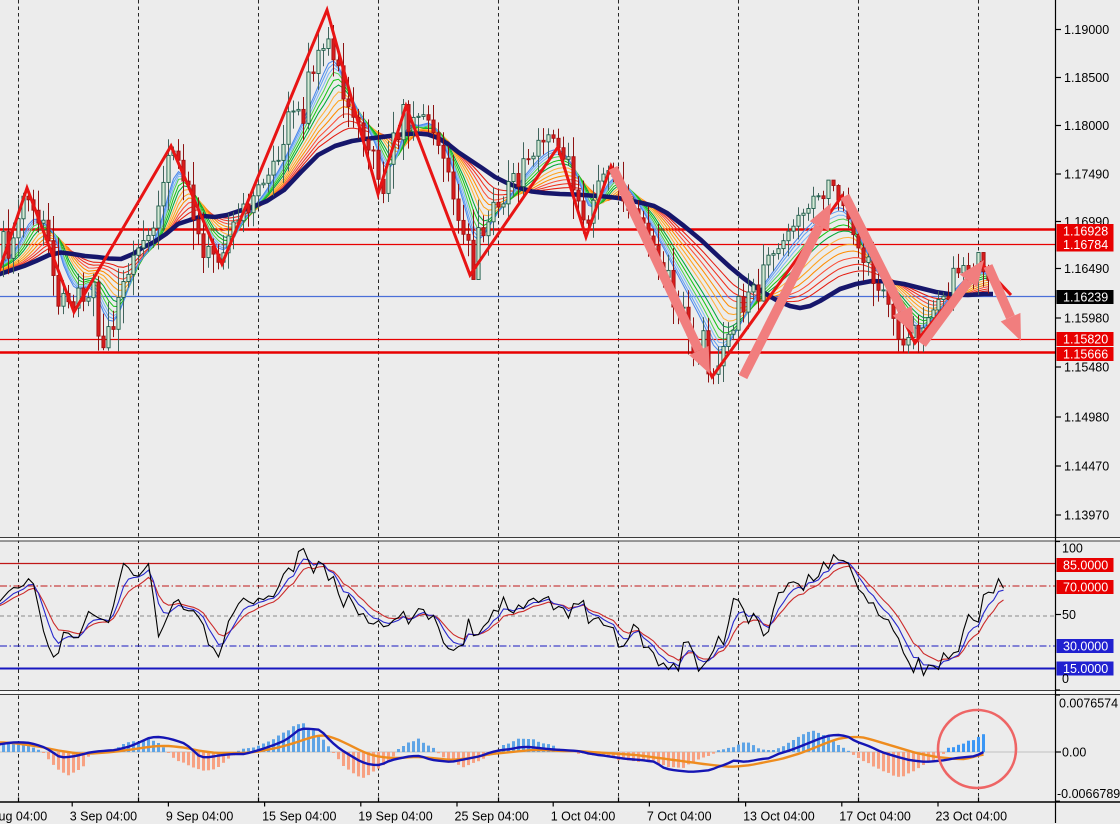 This screenshot has height=824, width=1120. I want to click on svg-text: 1.16239, so click(1085, 298).